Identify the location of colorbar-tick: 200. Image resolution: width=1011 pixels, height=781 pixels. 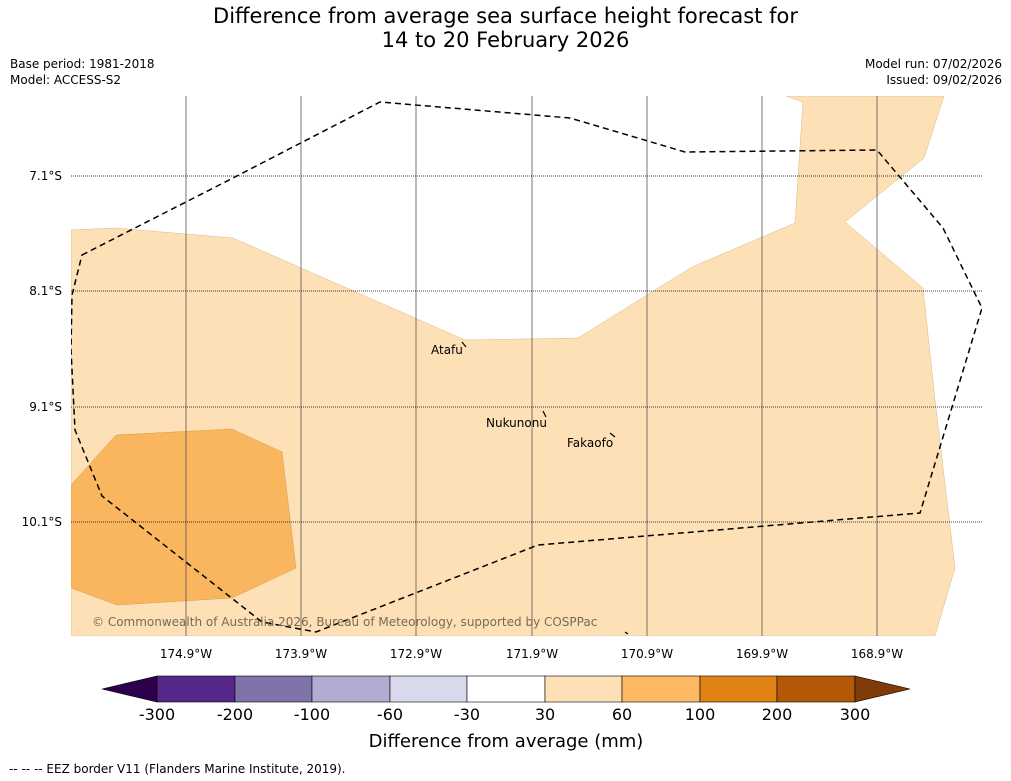
(777, 714).